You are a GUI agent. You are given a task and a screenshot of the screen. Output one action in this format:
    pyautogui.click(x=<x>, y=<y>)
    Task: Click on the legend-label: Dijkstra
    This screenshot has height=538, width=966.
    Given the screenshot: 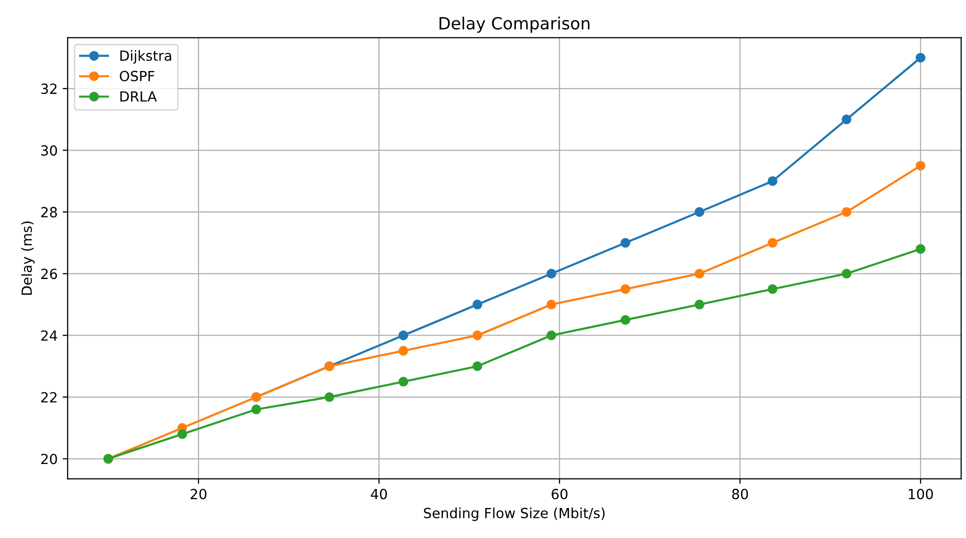 What is the action you would take?
    pyautogui.click(x=146, y=57)
    